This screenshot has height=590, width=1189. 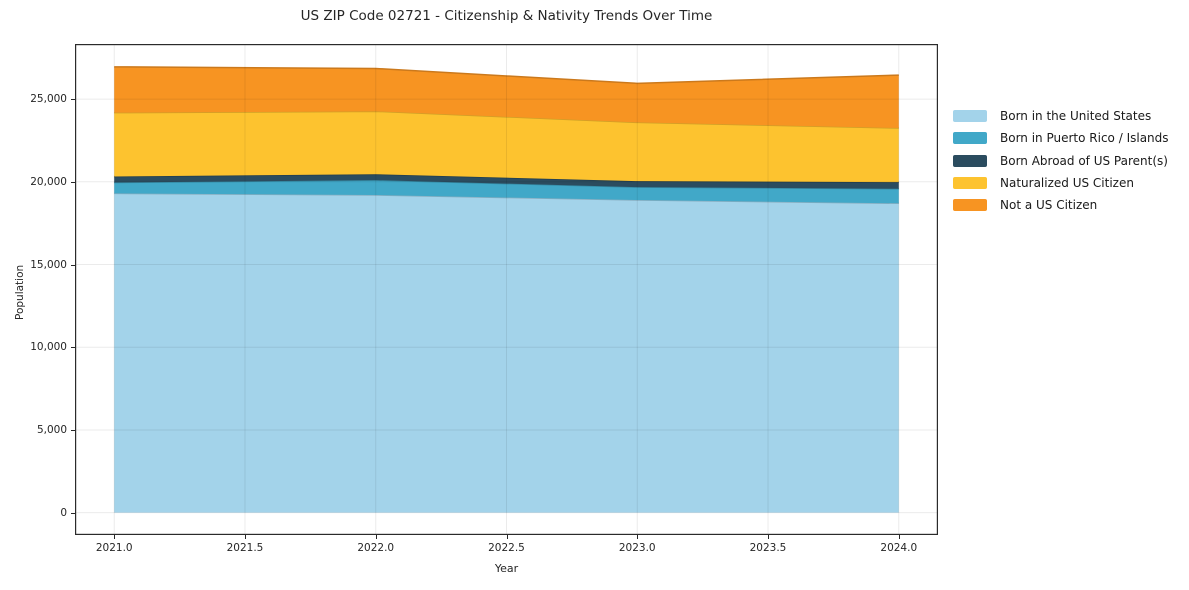 What do you see at coordinates (48, 181) in the screenshot?
I see `y-tick-label: 20,000` at bounding box center [48, 181].